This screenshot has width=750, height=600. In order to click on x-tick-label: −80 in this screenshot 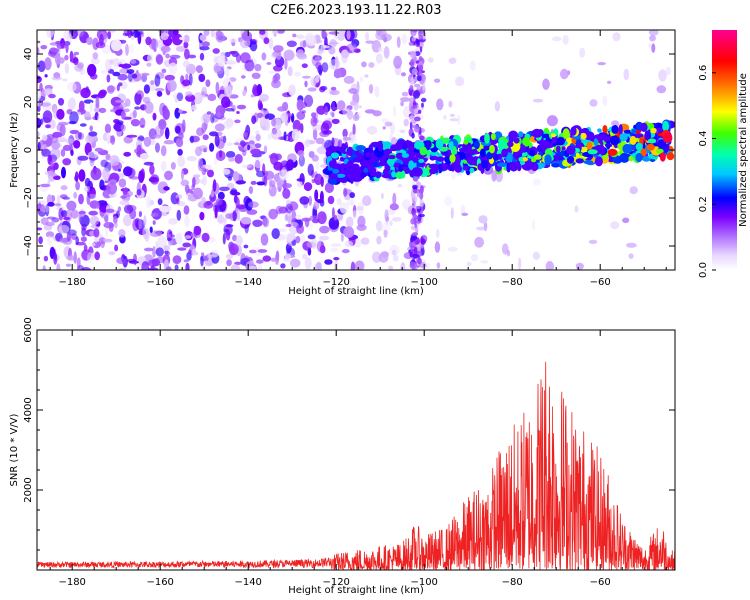, I will do `click(512, 582)`.